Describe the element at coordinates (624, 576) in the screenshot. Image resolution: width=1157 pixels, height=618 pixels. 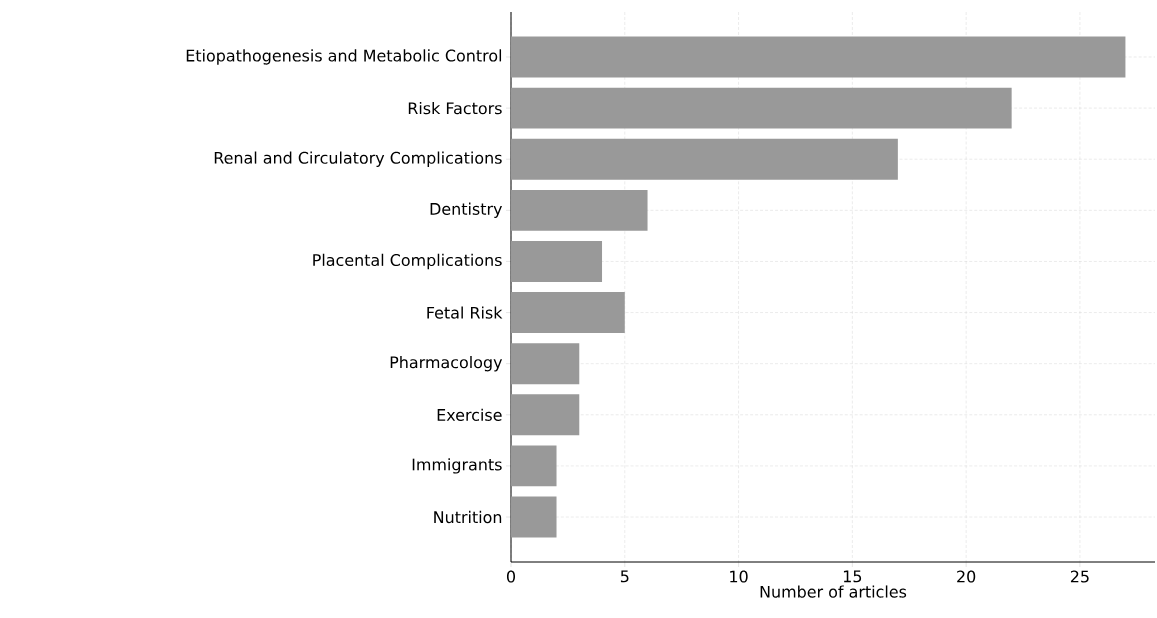
I see `x-tick-label: 5` at that location.